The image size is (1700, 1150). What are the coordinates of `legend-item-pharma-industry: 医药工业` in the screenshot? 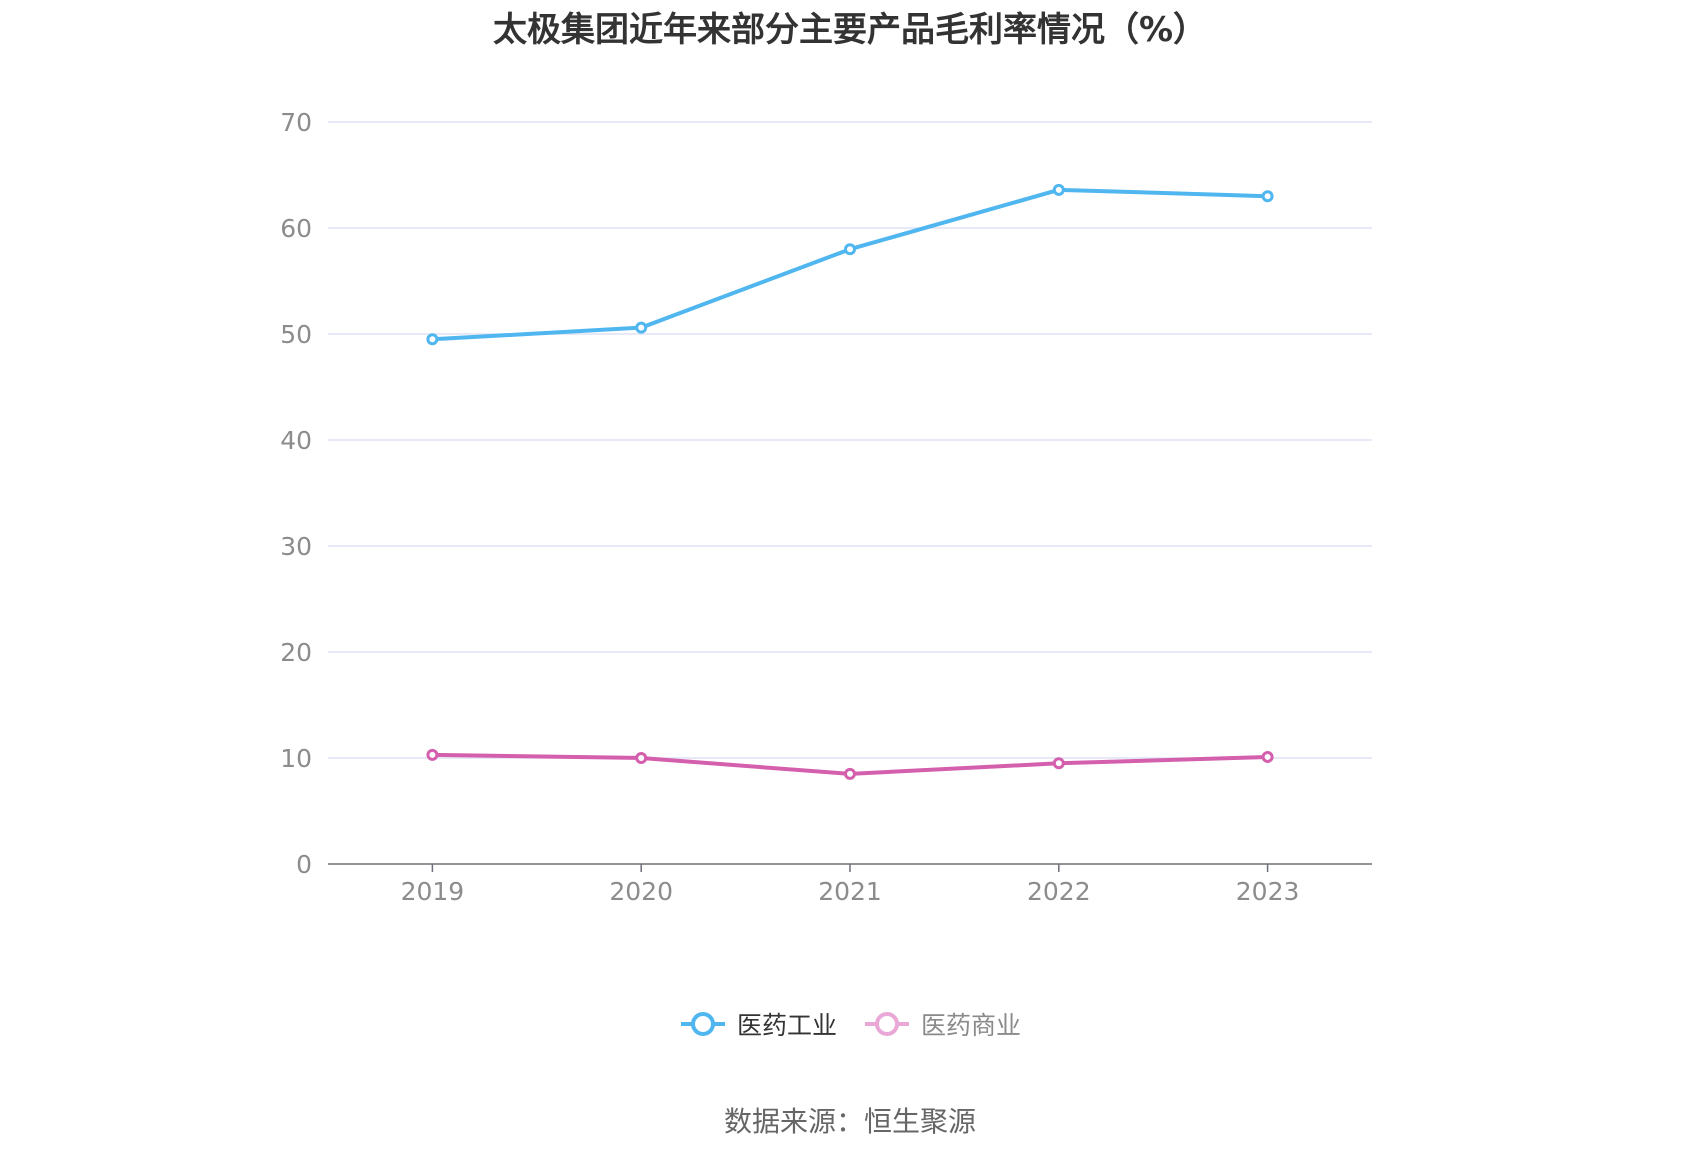 It's located at (758, 1024).